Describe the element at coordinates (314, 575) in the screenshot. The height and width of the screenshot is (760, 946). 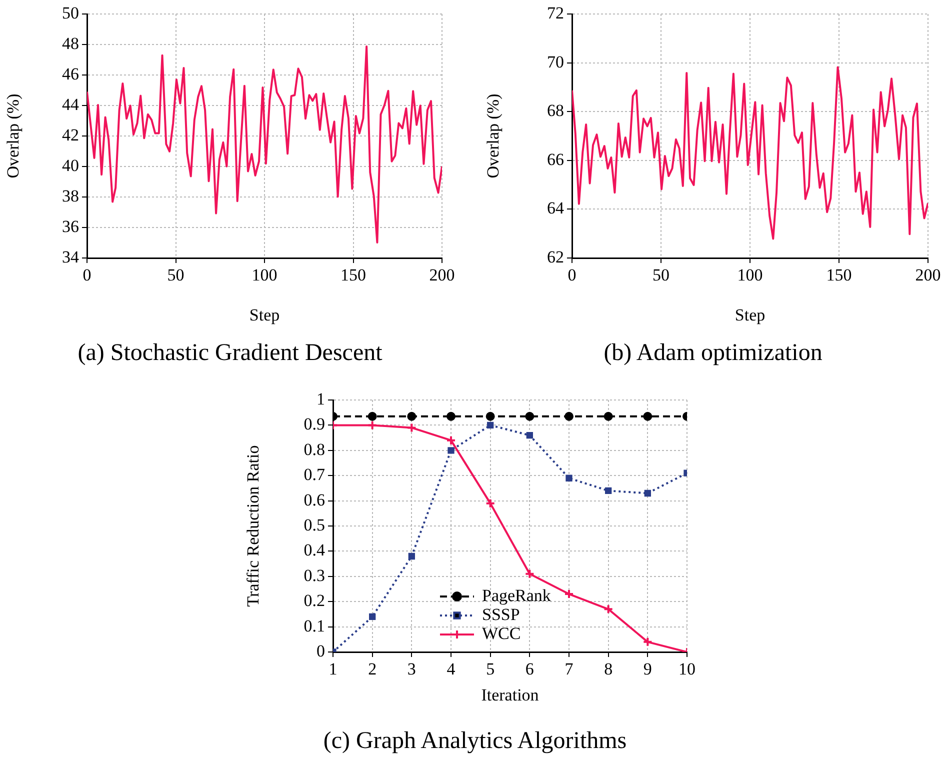
I see `y-tick-label: 0.3` at that location.